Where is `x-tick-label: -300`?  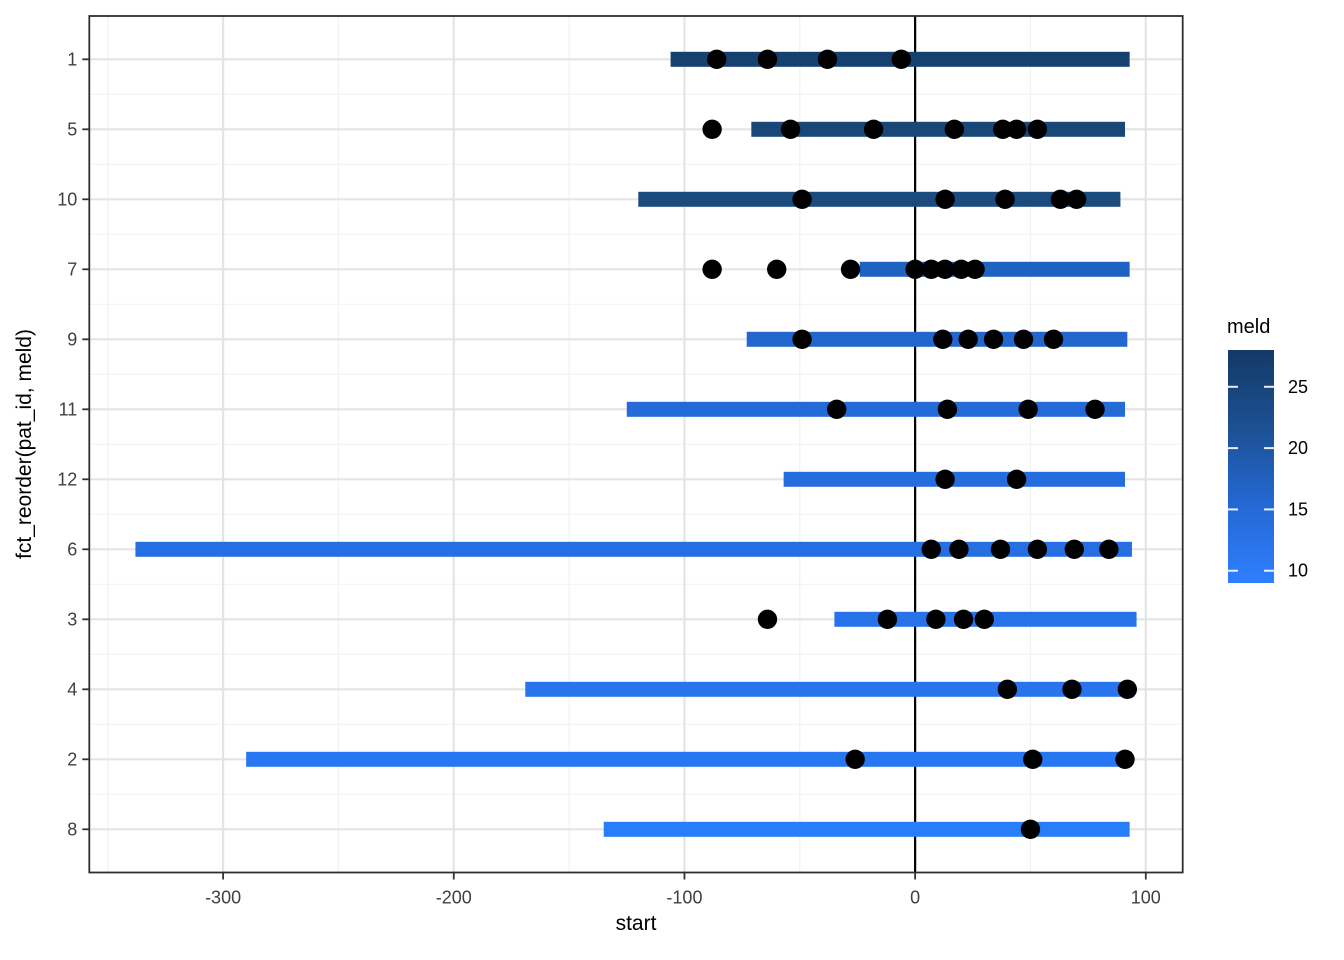 x-tick-label: -300 is located at coordinates (223, 898).